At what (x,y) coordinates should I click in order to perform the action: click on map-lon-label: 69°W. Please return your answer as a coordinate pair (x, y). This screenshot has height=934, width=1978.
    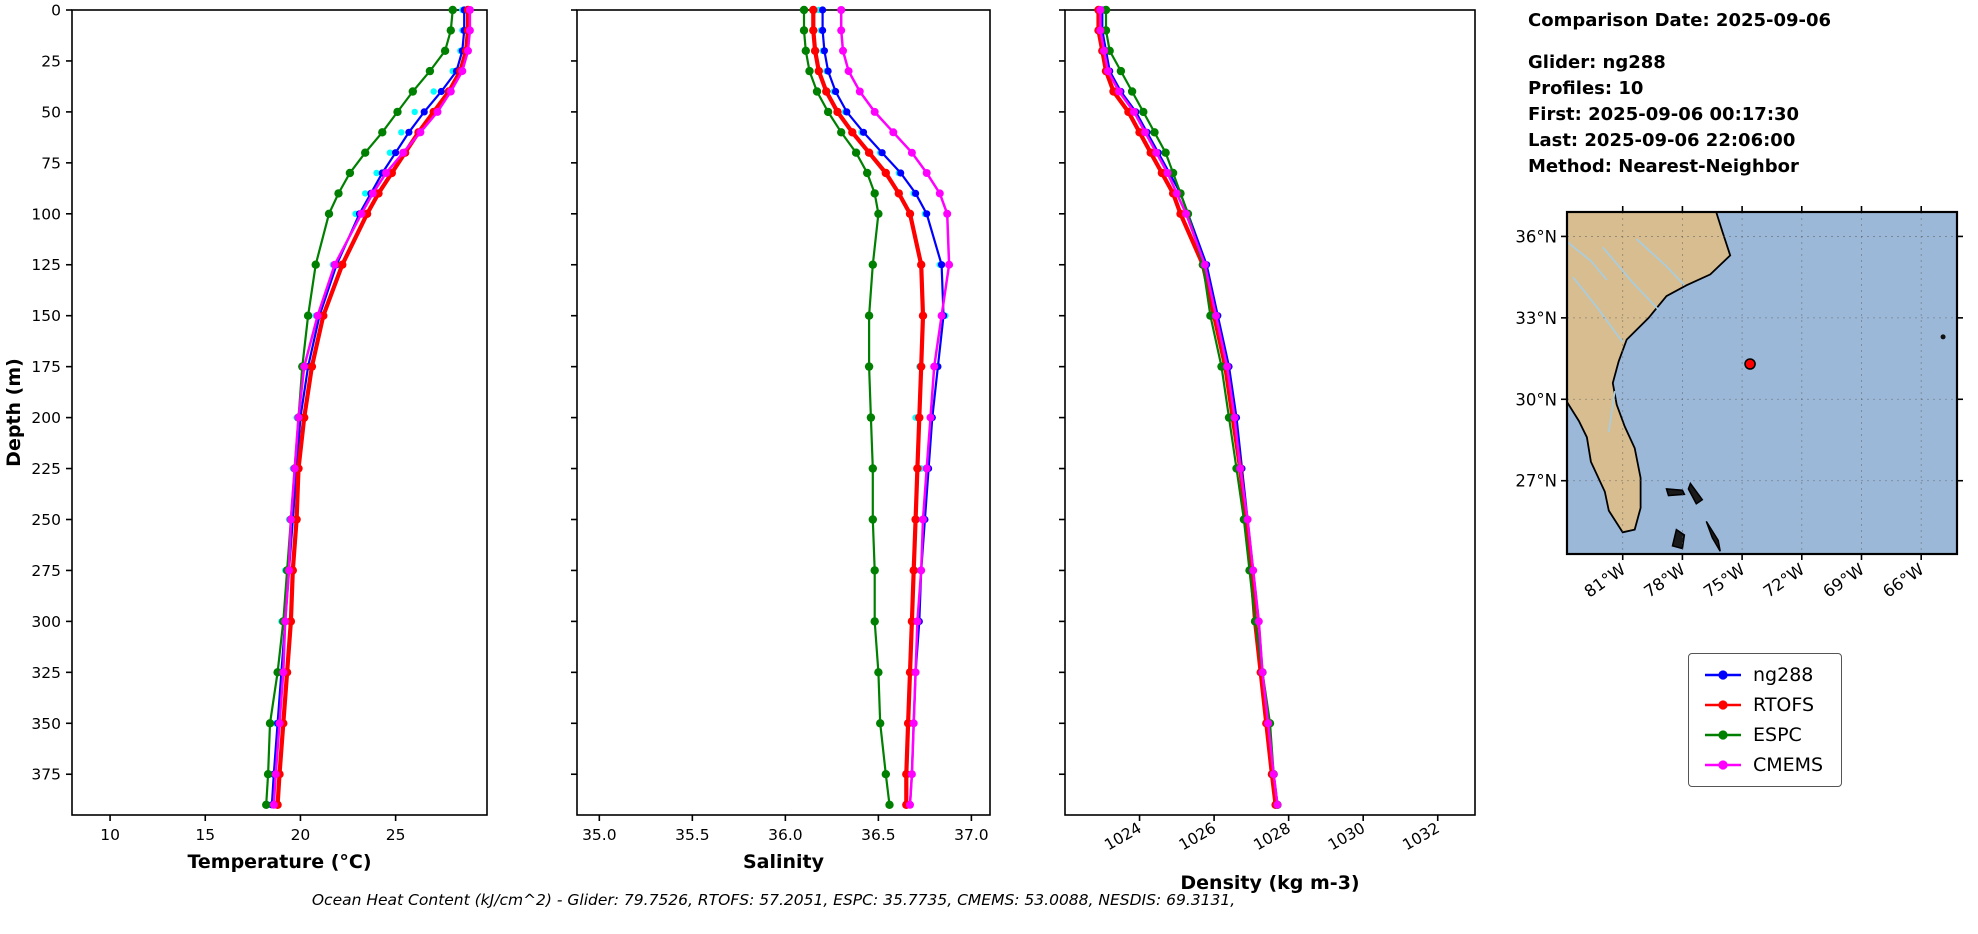
    Looking at the image, I should click on (1844, 581).